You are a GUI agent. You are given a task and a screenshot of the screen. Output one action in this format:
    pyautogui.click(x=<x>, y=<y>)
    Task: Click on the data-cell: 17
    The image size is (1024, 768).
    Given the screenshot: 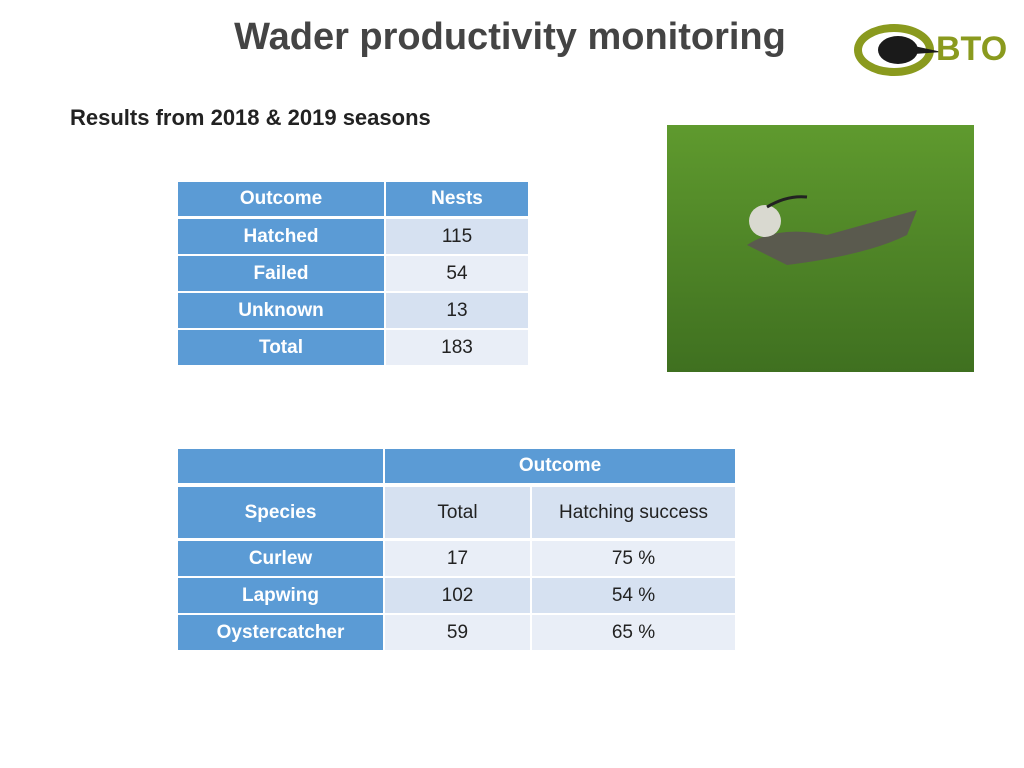 What is the action you would take?
    pyautogui.click(x=457, y=558)
    